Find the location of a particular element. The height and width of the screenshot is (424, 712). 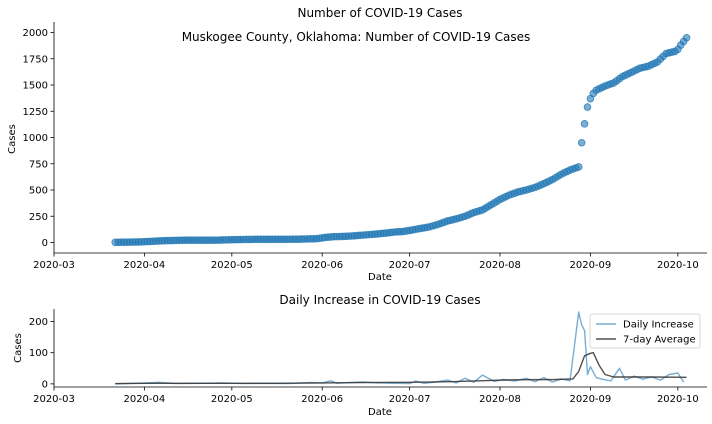

y-tick-label: 1500 is located at coordinates (35, 86).